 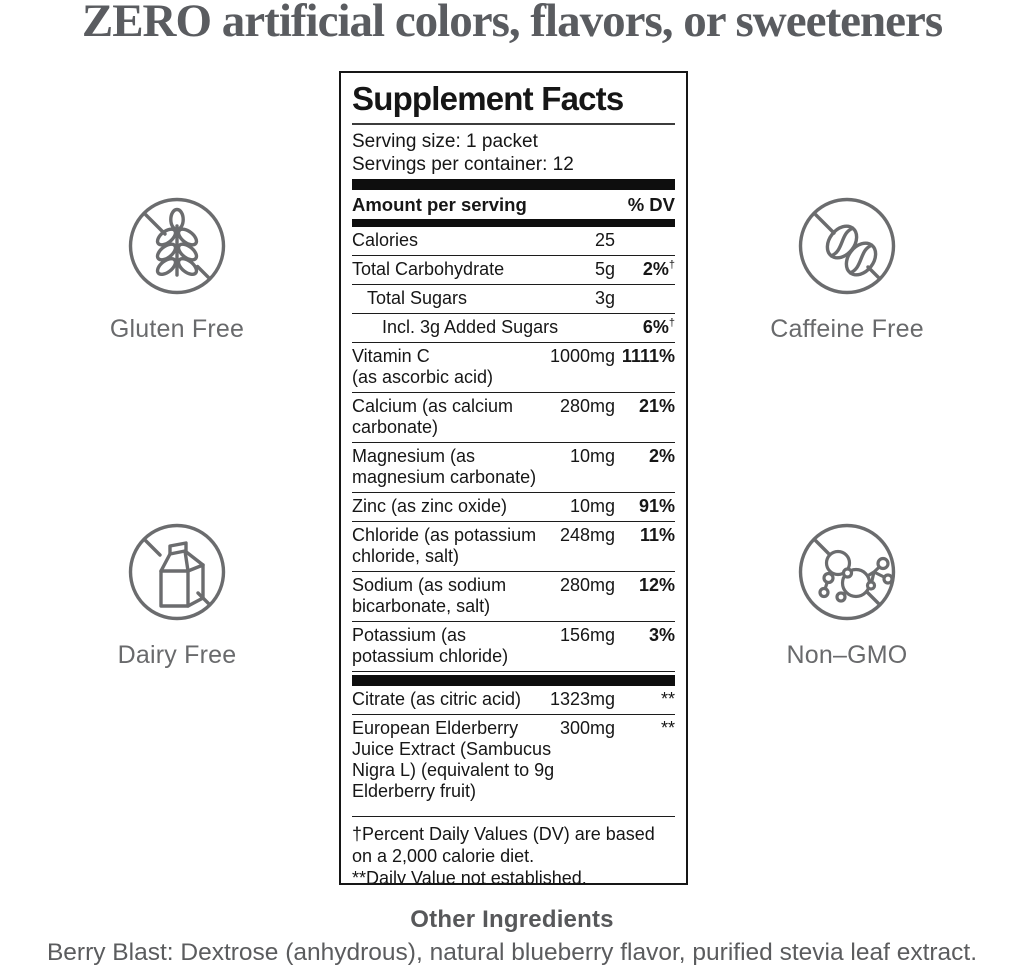 What do you see at coordinates (488, 98) in the screenshot?
I see `panel-title: Supplement Facts` at bounding box center [488, 98].